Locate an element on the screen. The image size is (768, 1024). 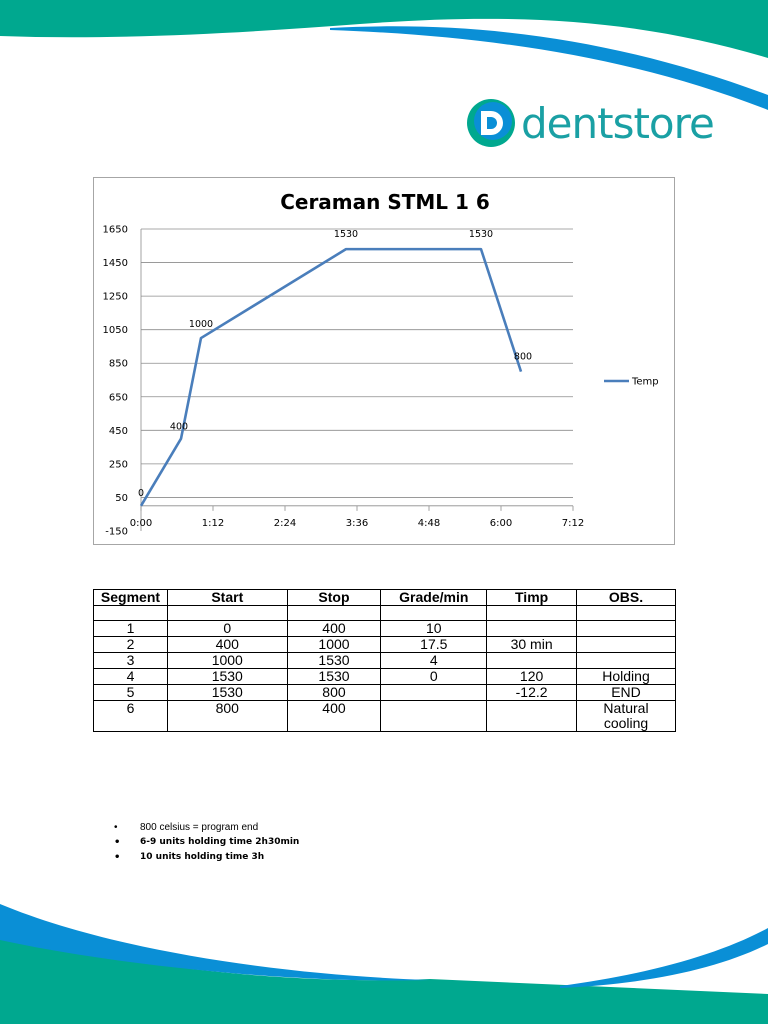
y-tick-label: 650 is located at coordinates (118, 397).